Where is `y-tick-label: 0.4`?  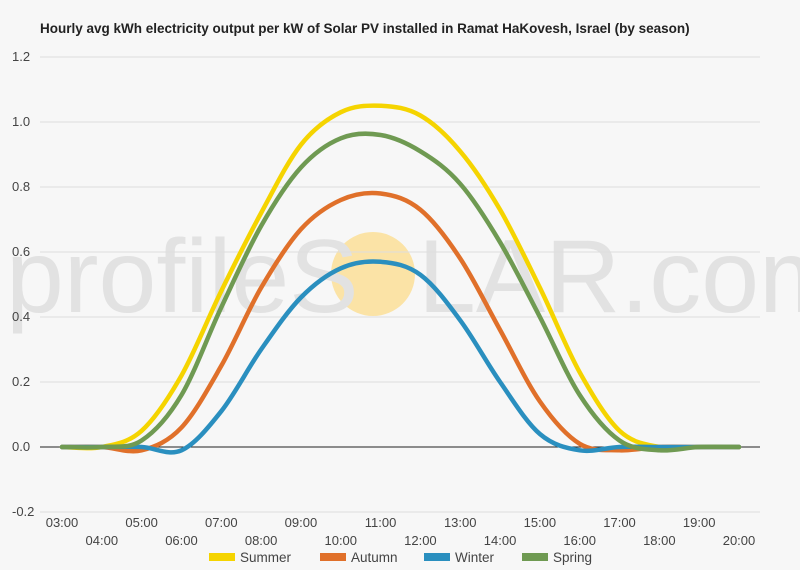 y-tick-label: 0.4 is located at coordinates (21, 316).